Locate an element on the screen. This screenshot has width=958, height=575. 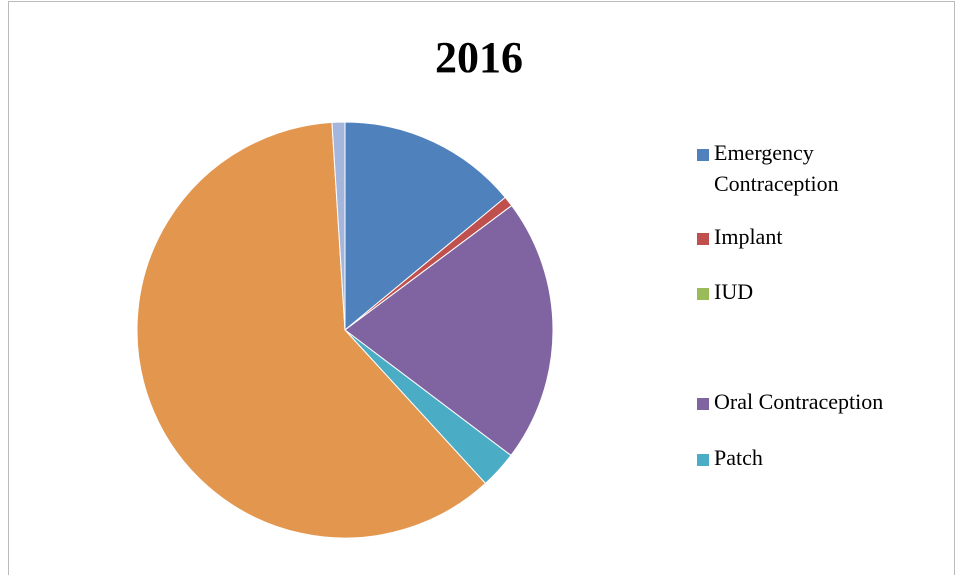
chart-title: 2016 is located at coordinates (479, 57).